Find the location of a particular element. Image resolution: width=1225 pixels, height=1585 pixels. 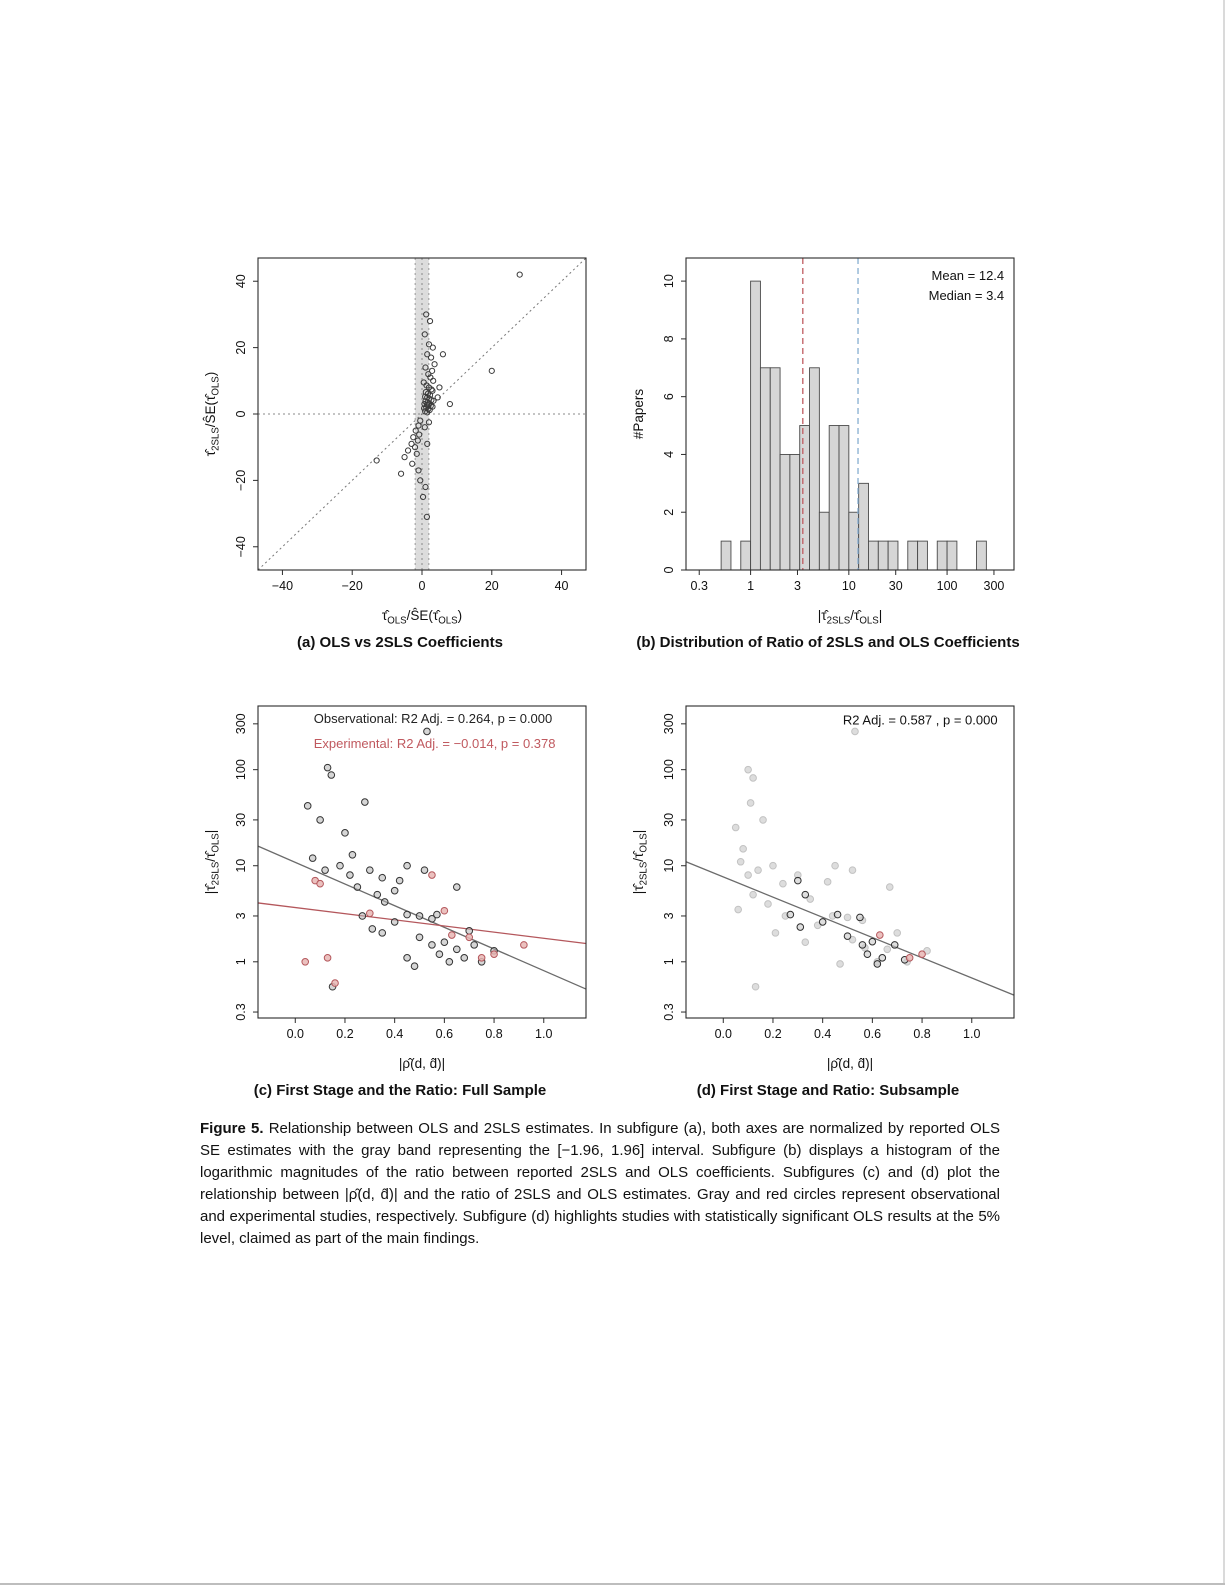

svg-text: |ρ̂(d, d̂)| is located at coordinates (850, 1063).